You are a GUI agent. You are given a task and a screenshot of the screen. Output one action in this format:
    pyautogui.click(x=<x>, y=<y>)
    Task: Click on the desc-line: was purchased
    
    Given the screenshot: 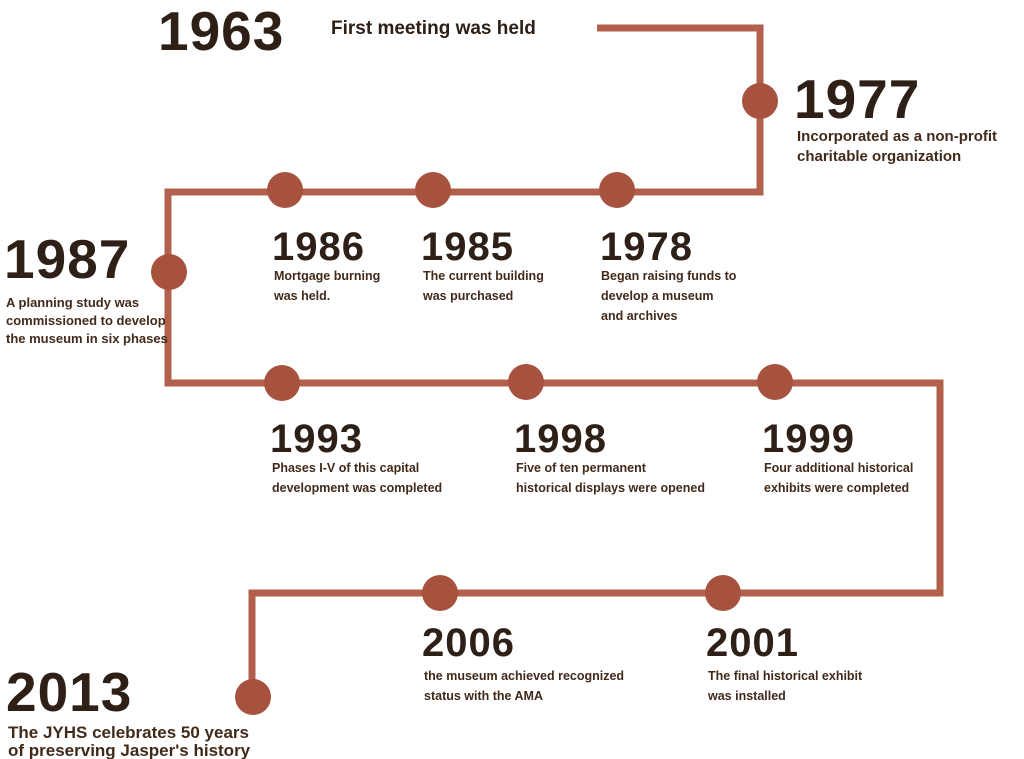 What is the action you would take?
    pyautogui.click(x=468, y=296)
    